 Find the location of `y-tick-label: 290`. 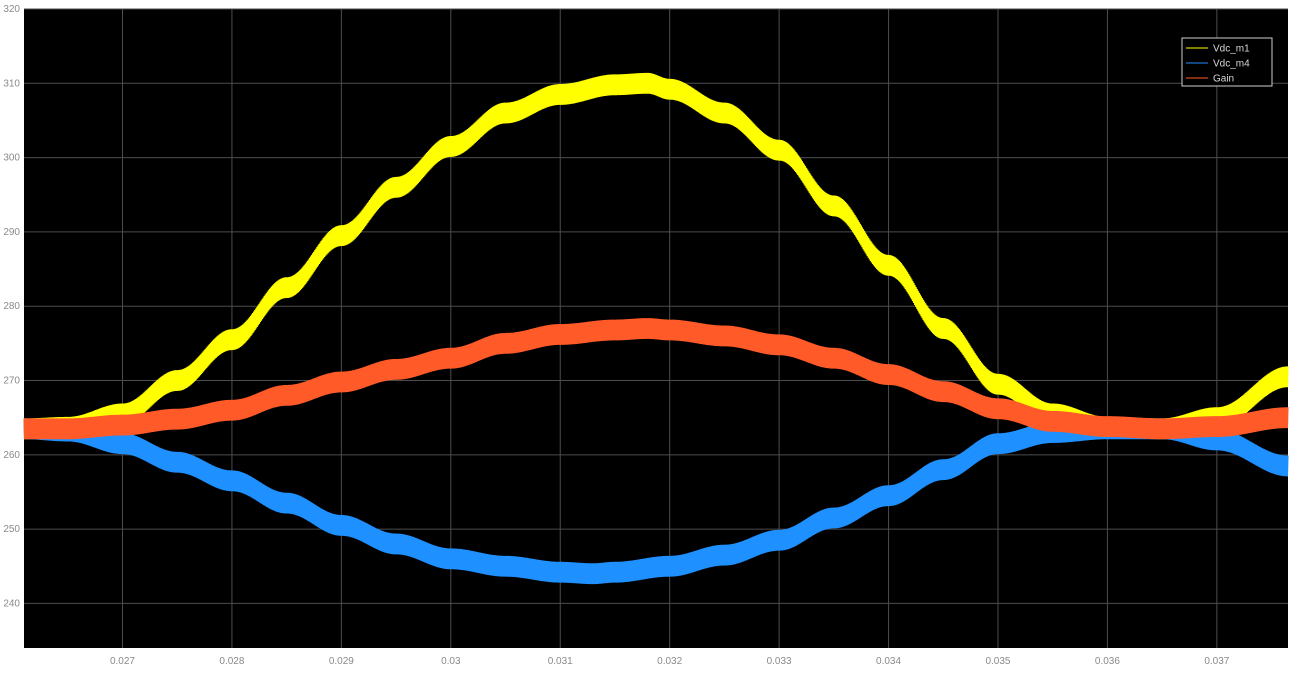

y-tick-label: 290 is located at coordinates (11, 232).